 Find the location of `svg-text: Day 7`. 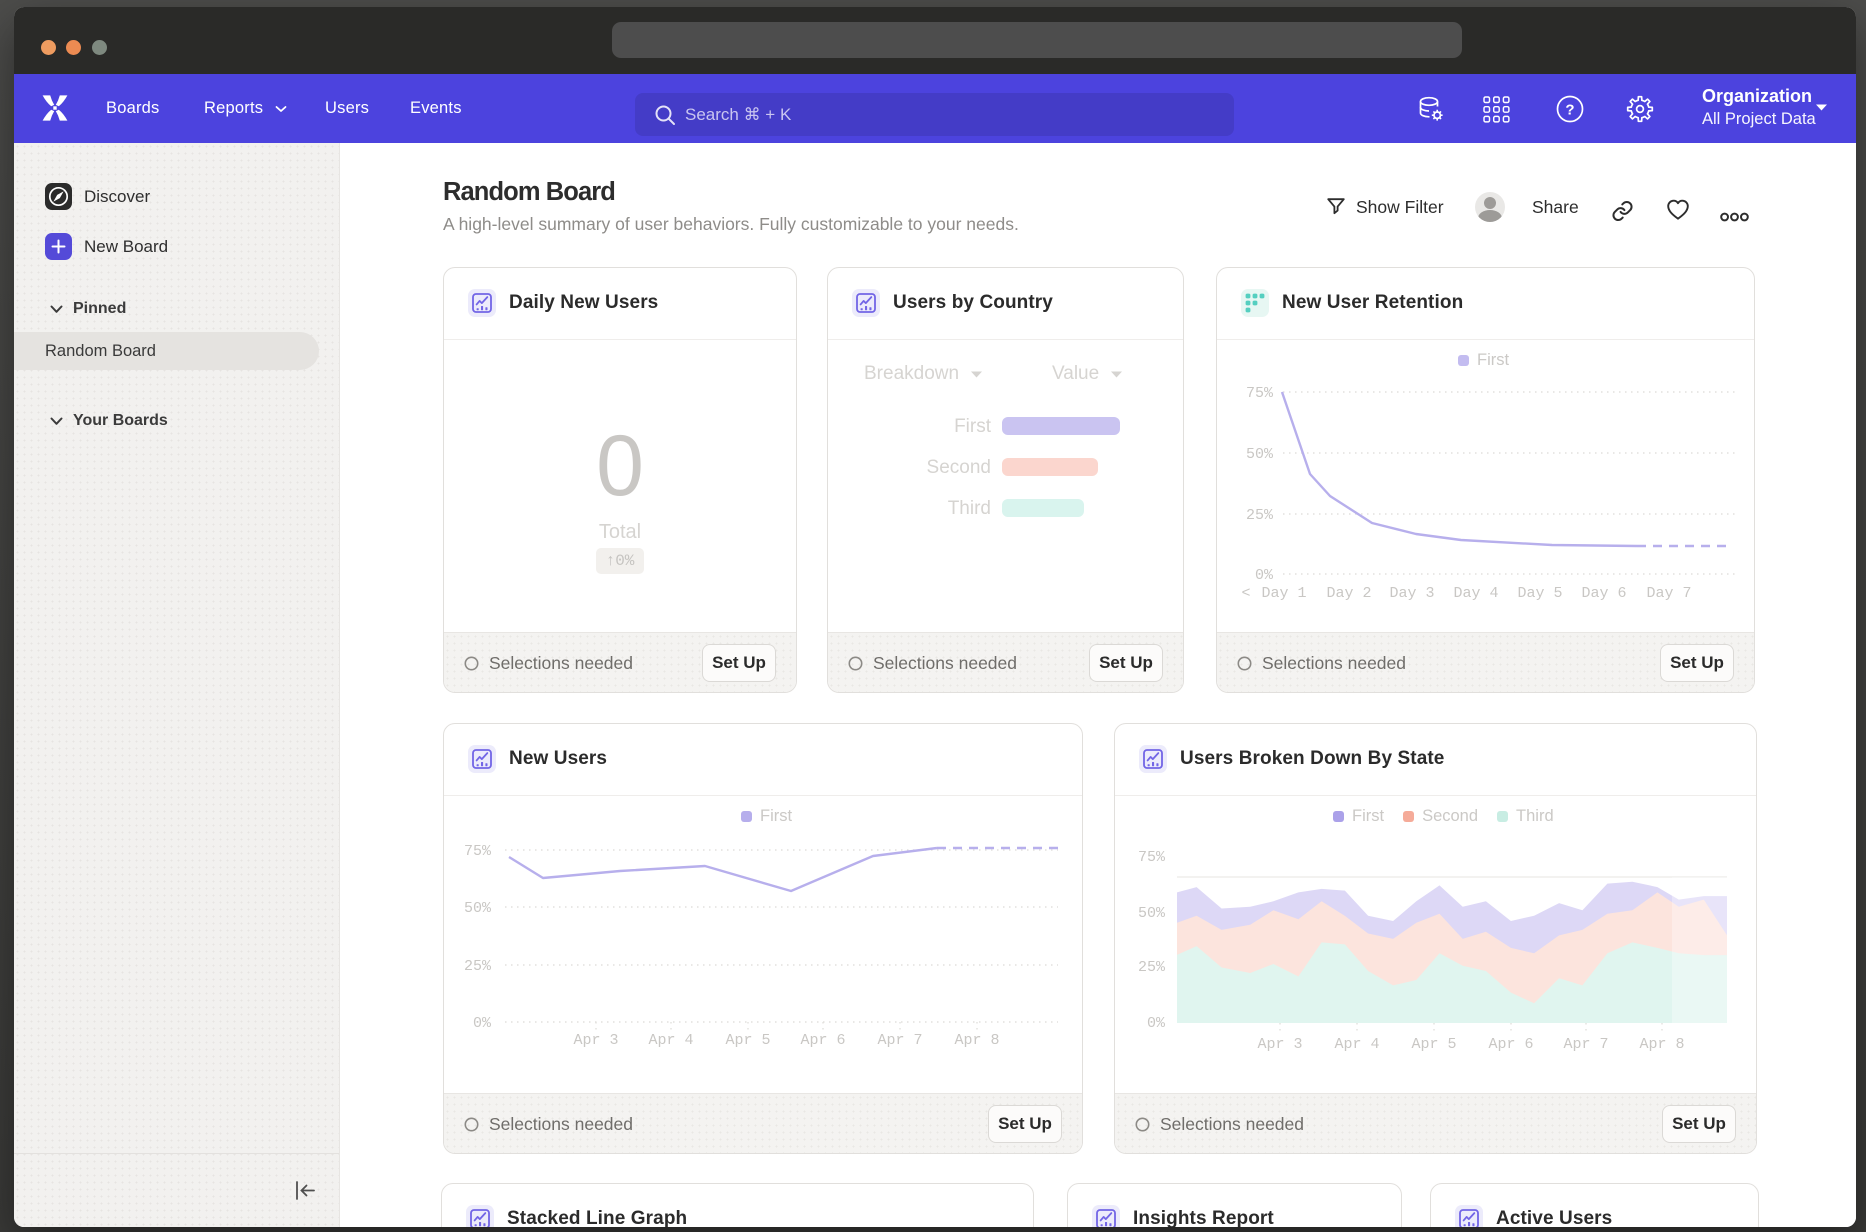

svg-text: Day 7 is located at coordinates (1668, 593).